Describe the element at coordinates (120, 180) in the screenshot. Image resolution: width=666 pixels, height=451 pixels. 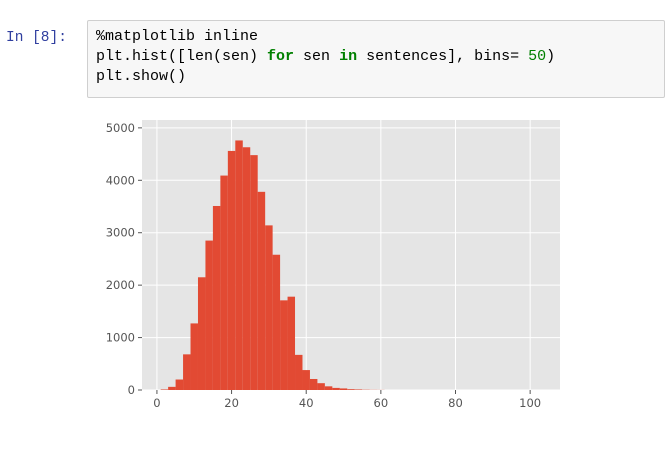
I see `y-tick-label: 4000` at that location.